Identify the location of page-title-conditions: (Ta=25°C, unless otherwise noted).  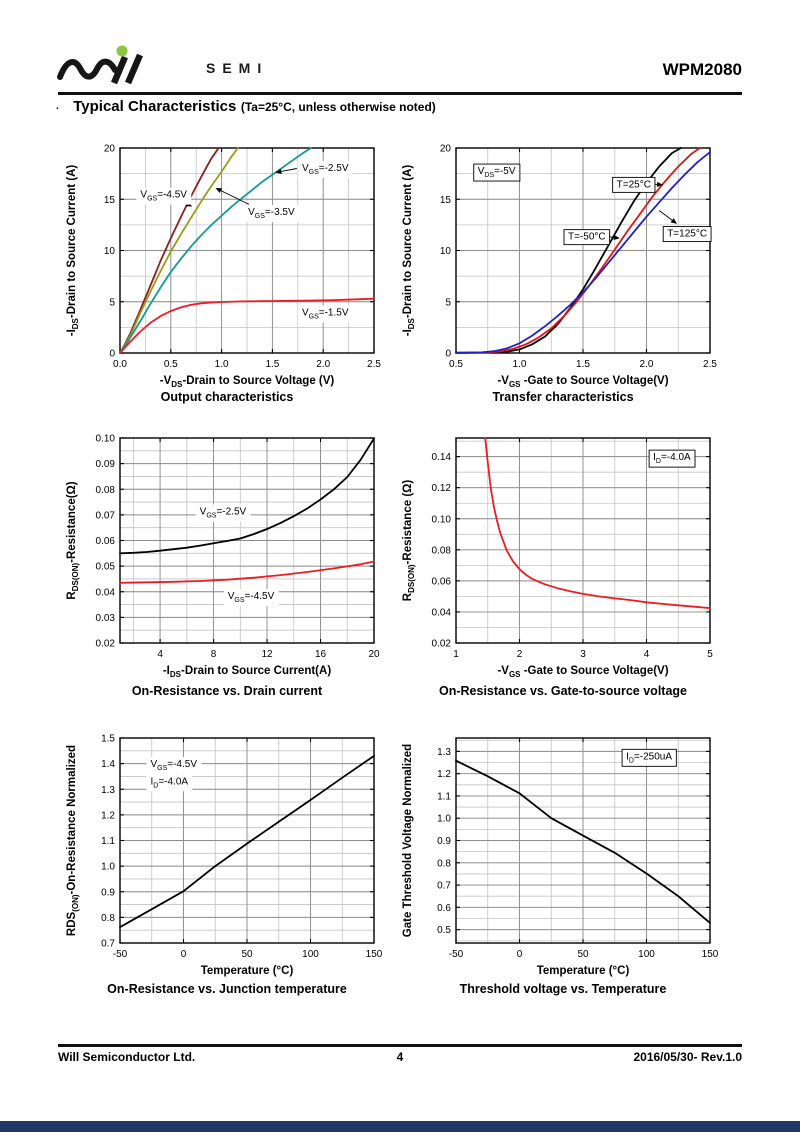
(338, 107).